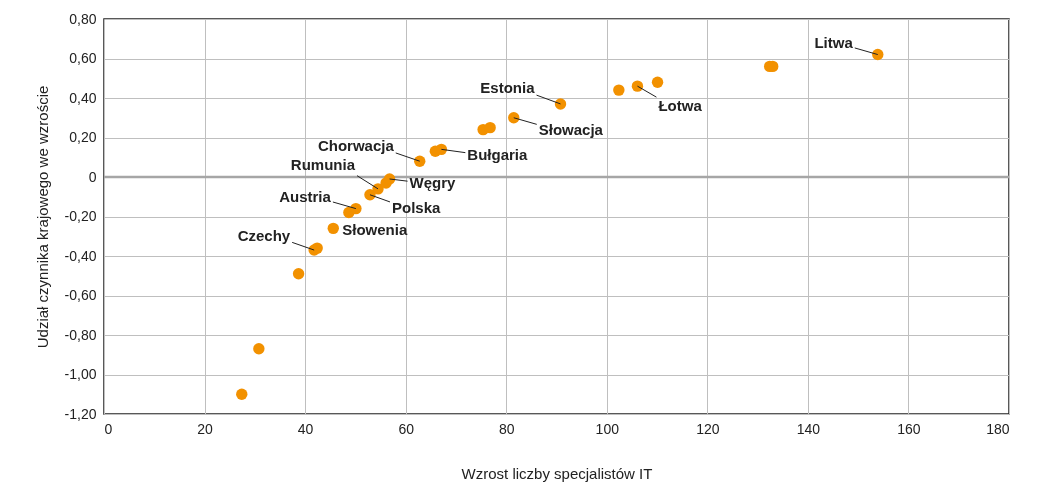 The height and width of the screenshot is (503, 1040). What do you see at coordinates (998, 428) in the screenshot?
I see `x-tick-label: 180` at bounding box center [998, 428].